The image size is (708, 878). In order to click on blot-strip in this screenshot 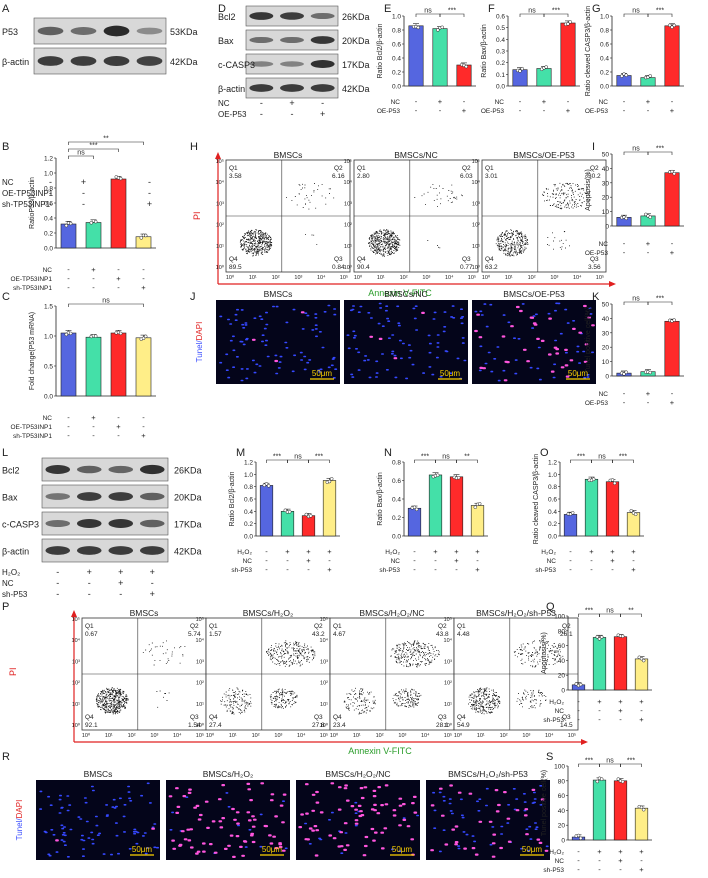, I will do `click(105, 469)`.